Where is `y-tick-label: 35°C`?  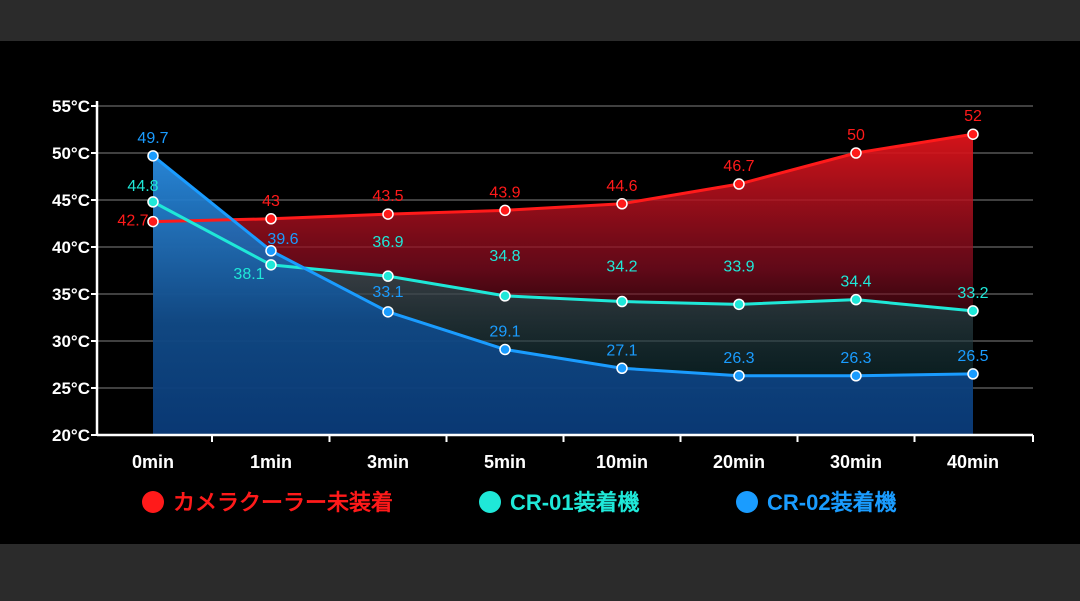
y-tick-label: 35°C is located at coordinates (71, 294).